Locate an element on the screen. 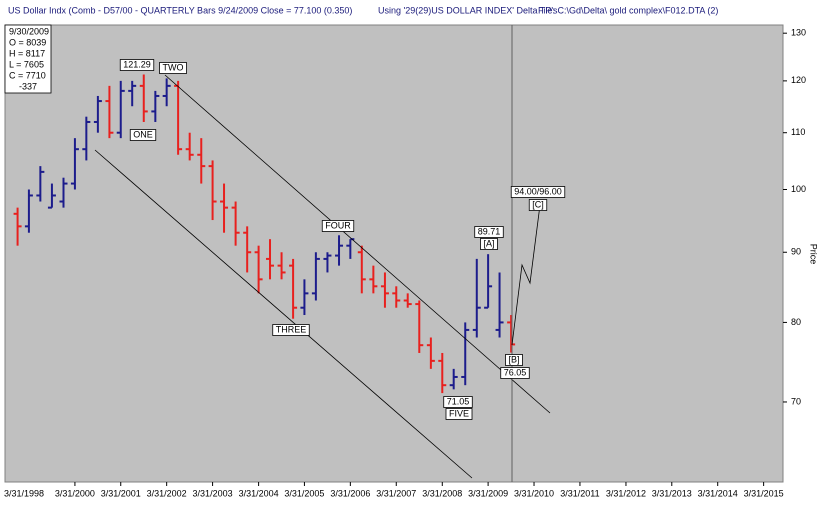 Image resolution: width=824 pixels, height=515 pixels. info-high: H = 8117 is located at coordinates (27, 53).